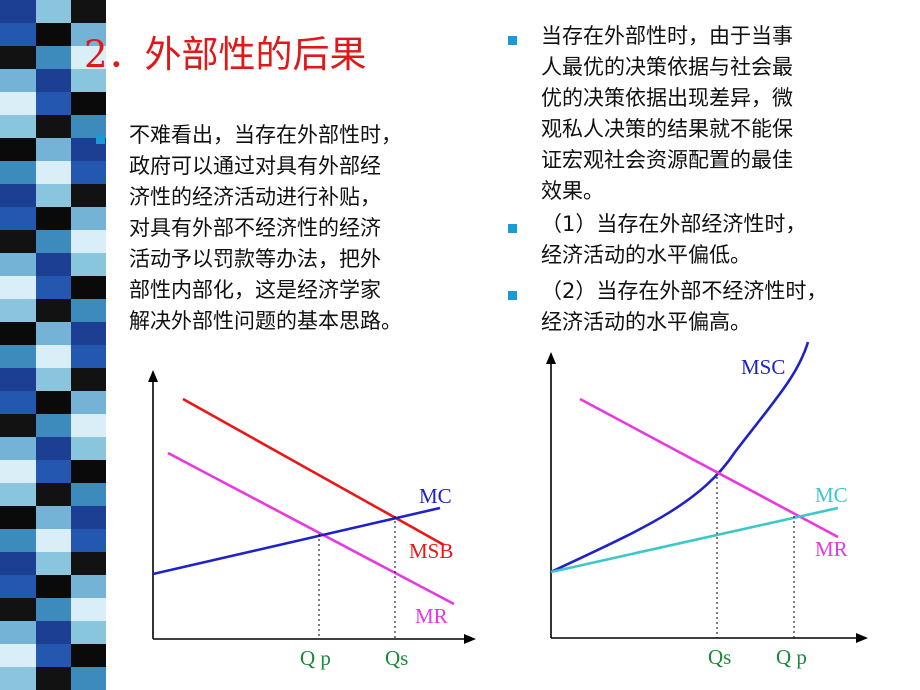  Describe the element at coordinates (791, 657) in the screenshot. I see `right-qp-label: Q p` at that location.